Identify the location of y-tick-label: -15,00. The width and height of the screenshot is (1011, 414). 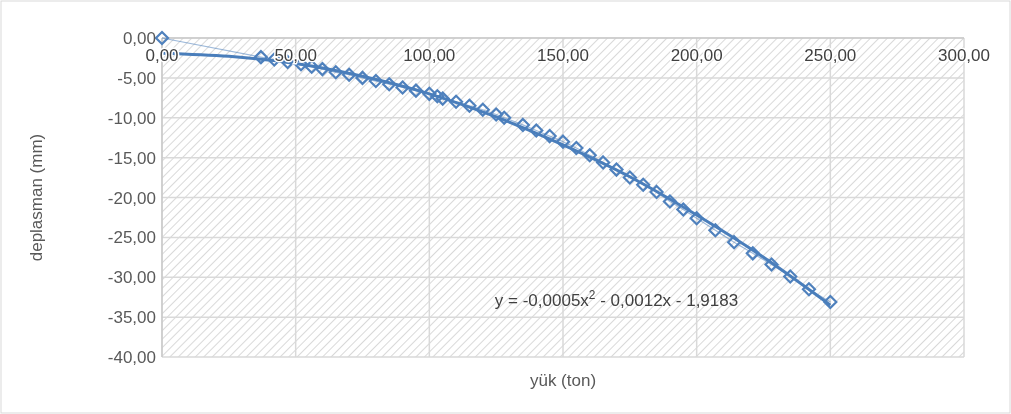
(131, 158).